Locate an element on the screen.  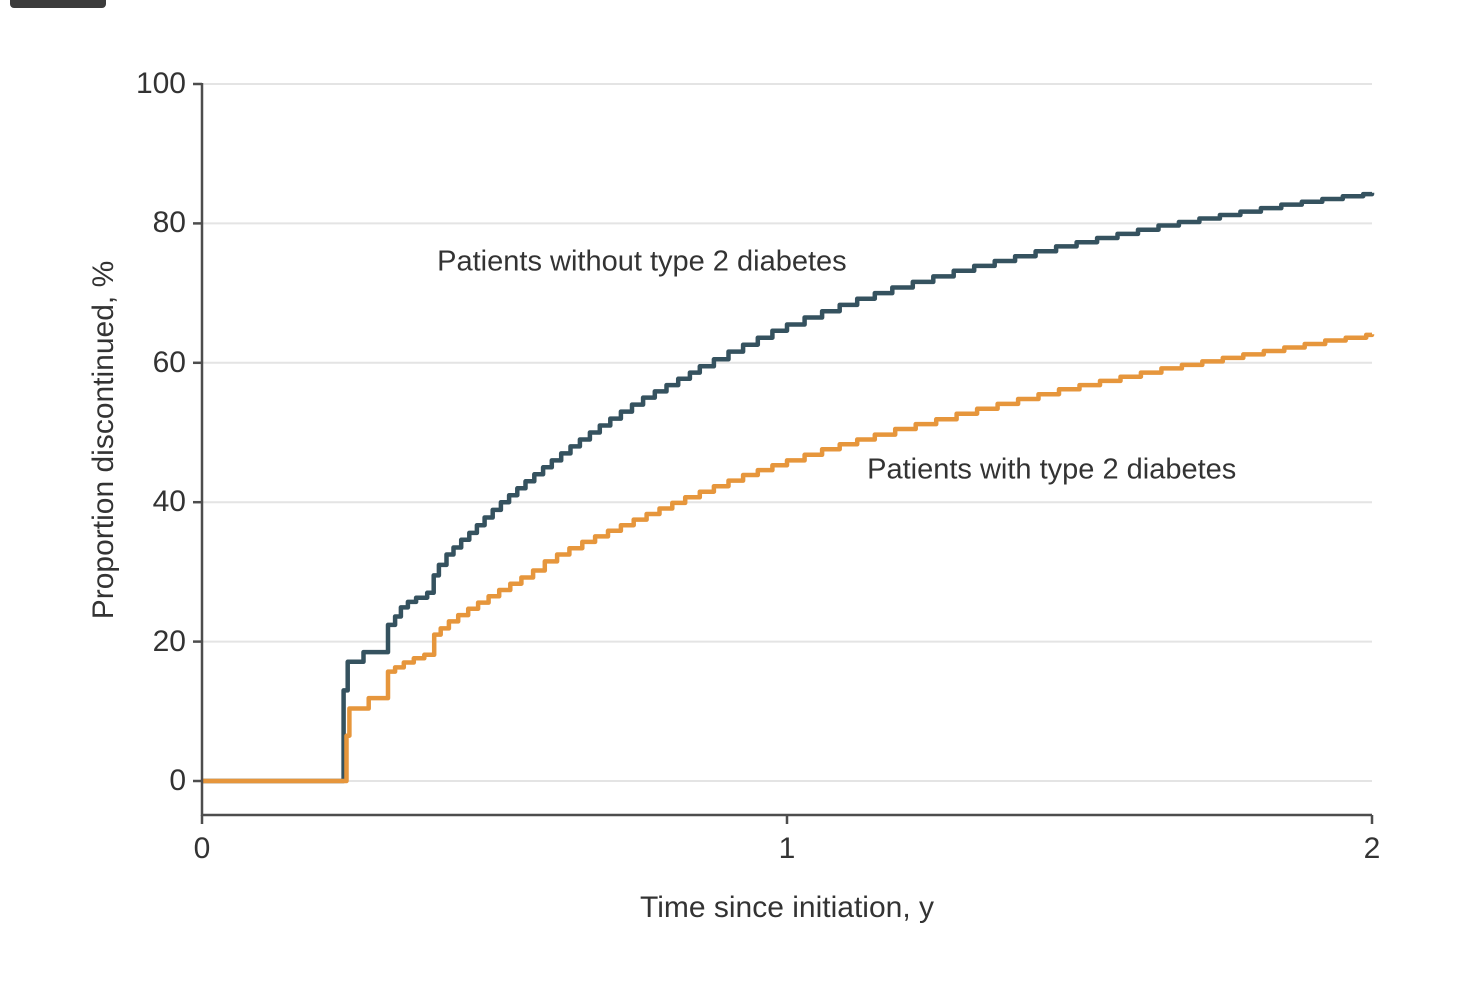
cropped-ui-artifact-bar is located at coordinates (58, 4).